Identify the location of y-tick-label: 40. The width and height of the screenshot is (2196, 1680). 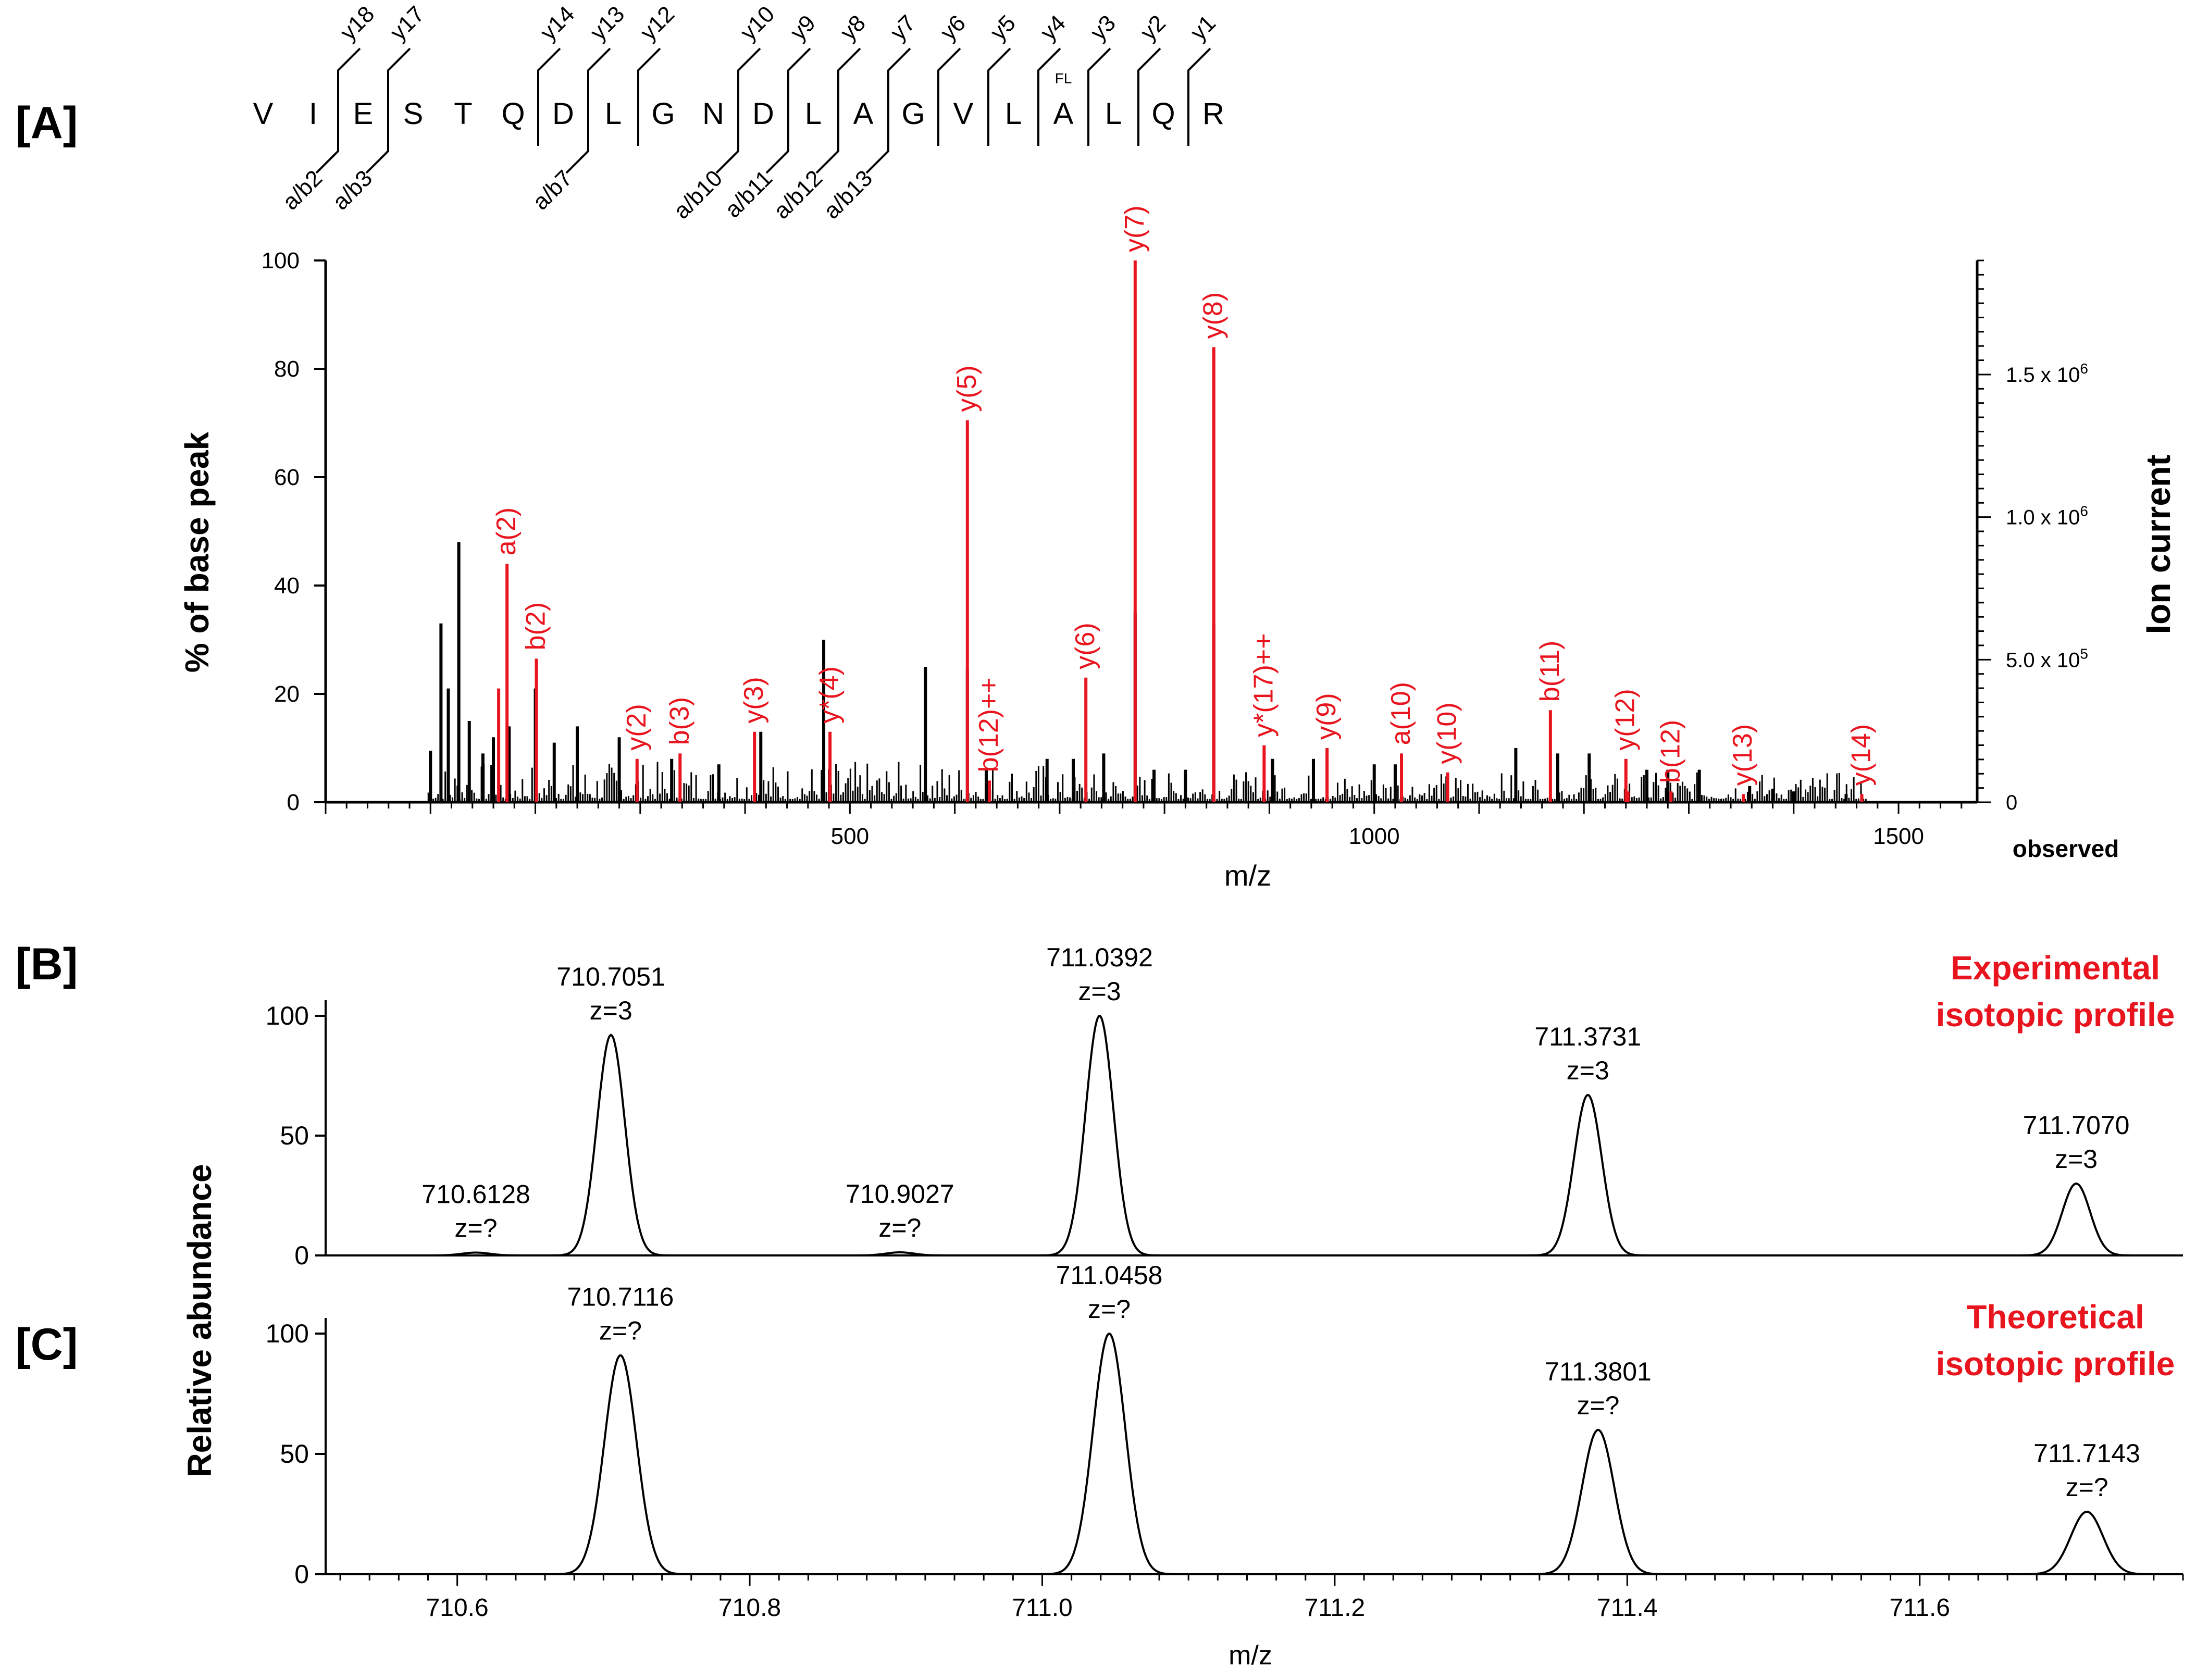
(287, 586).